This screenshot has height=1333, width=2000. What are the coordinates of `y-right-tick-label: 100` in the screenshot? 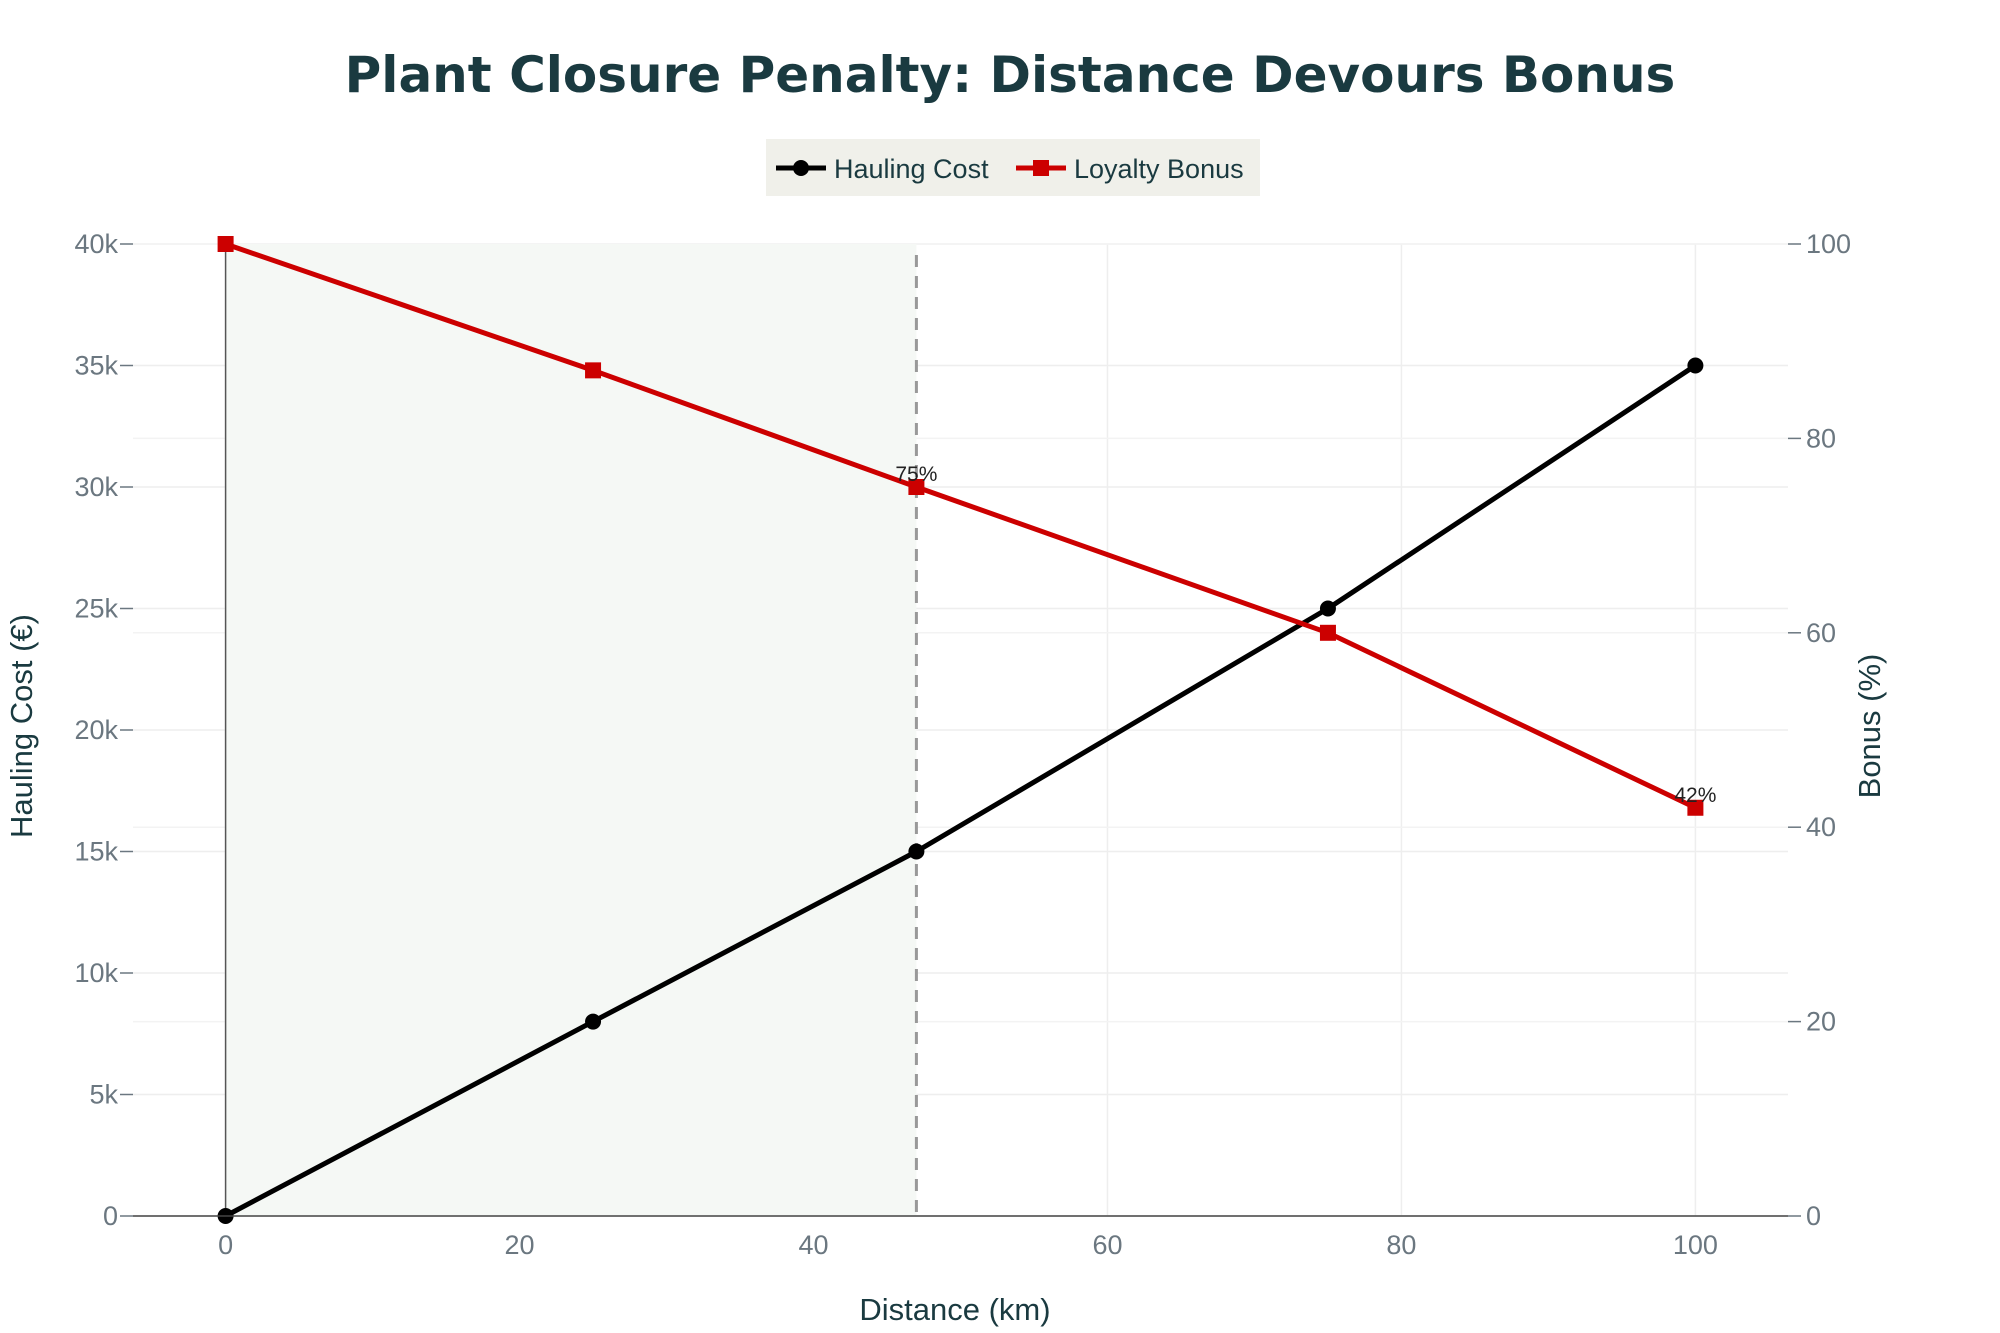 It's located at (1828, 244).